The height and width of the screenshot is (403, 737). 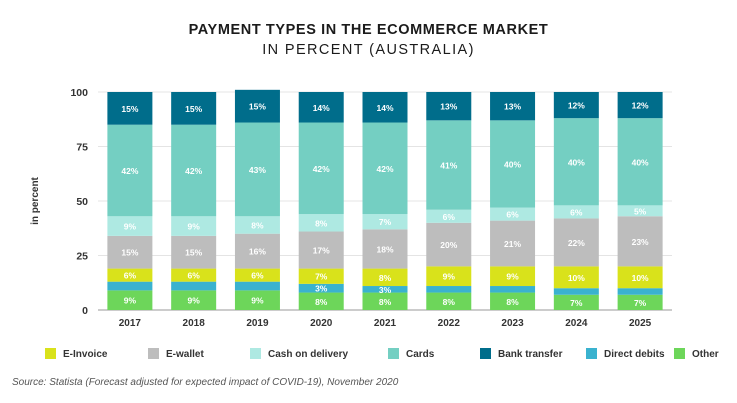 I want to click on data-label: 18%, so click(x=384, y=249).